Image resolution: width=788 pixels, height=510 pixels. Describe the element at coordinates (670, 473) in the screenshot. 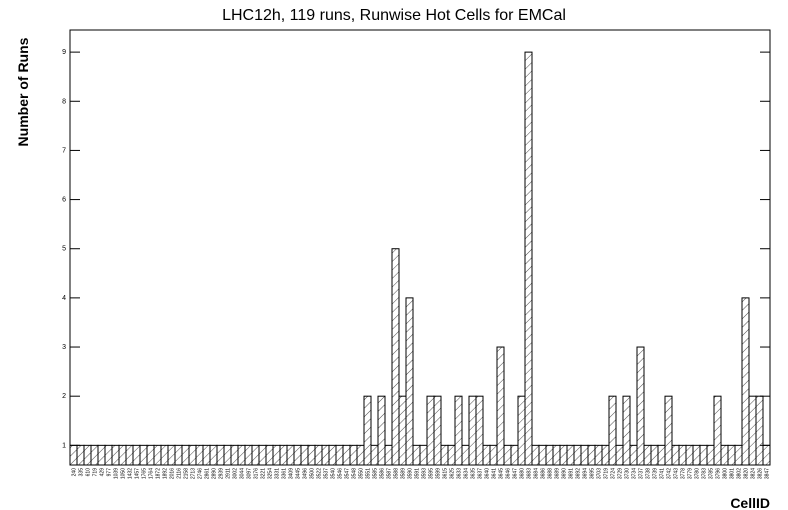

I see `x-tick-label: 3742` at that location.